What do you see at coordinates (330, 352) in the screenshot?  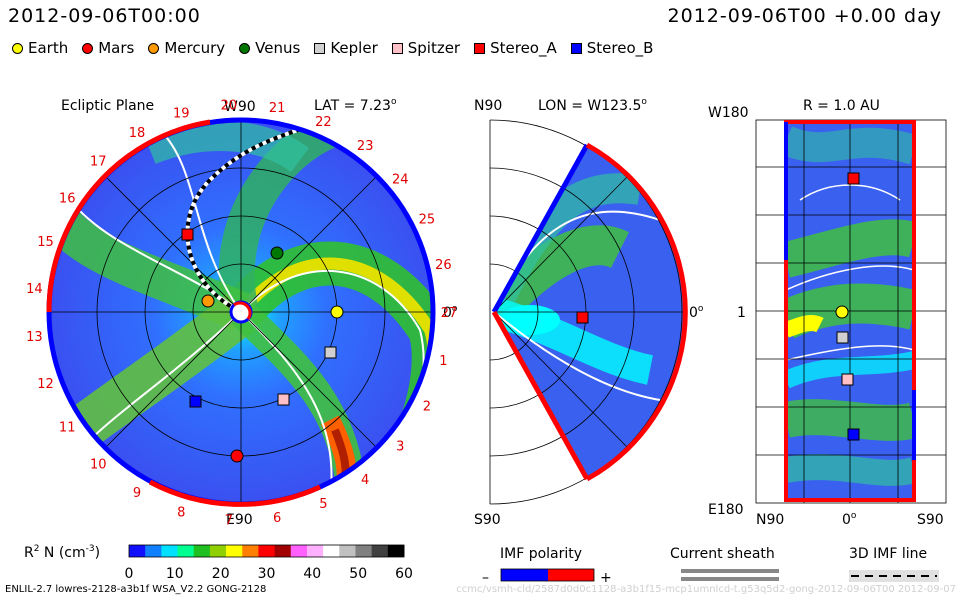 I see `kepler-marker` at bounding box center [330, 352].